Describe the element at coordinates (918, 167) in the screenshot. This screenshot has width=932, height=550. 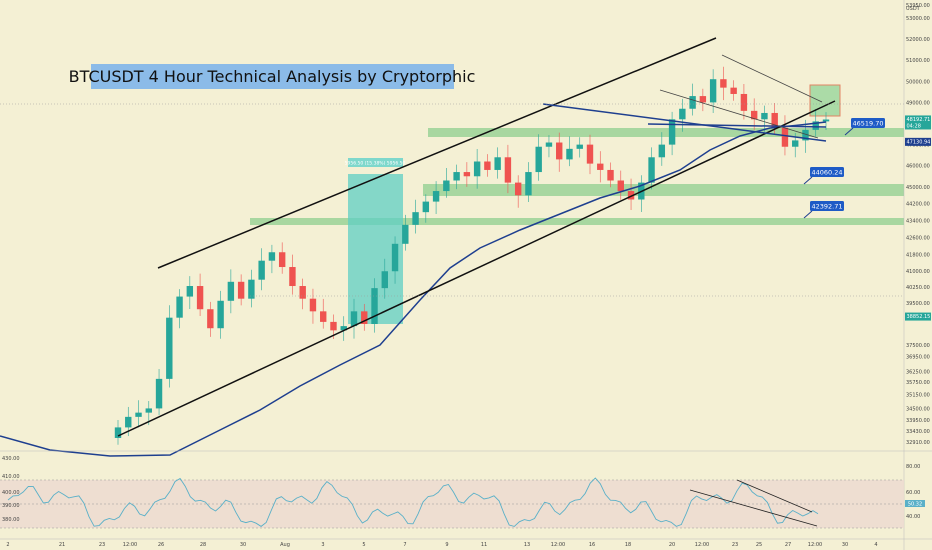
I see `y-tick-label: 46000.00` at that location.